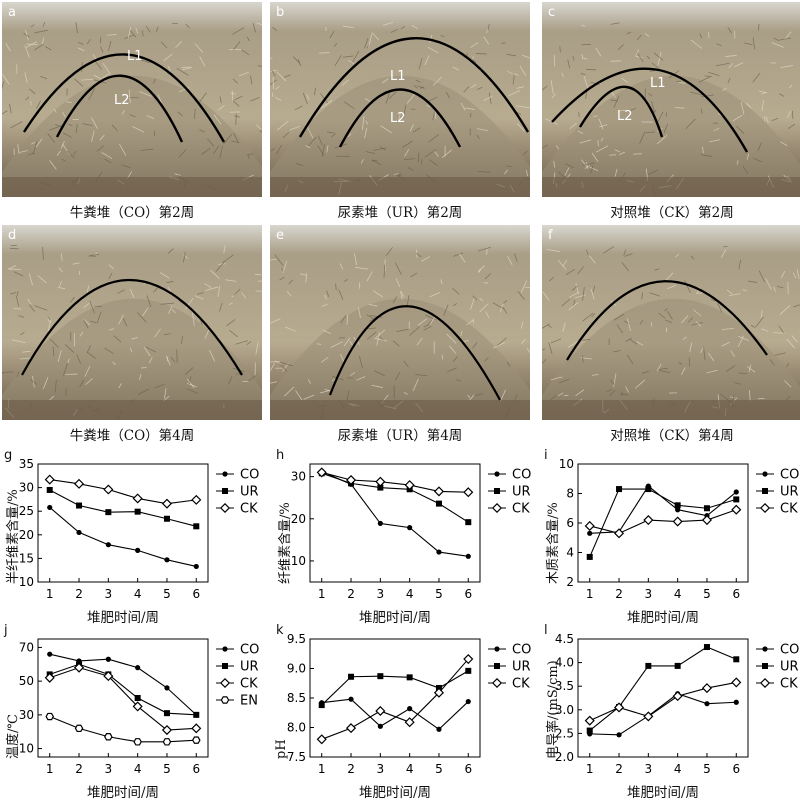 The width and height of the screenshot is (800, 808). Describe the element at coordinates (8, 455) in the screenshot. I see `panel-label: g` at that location.